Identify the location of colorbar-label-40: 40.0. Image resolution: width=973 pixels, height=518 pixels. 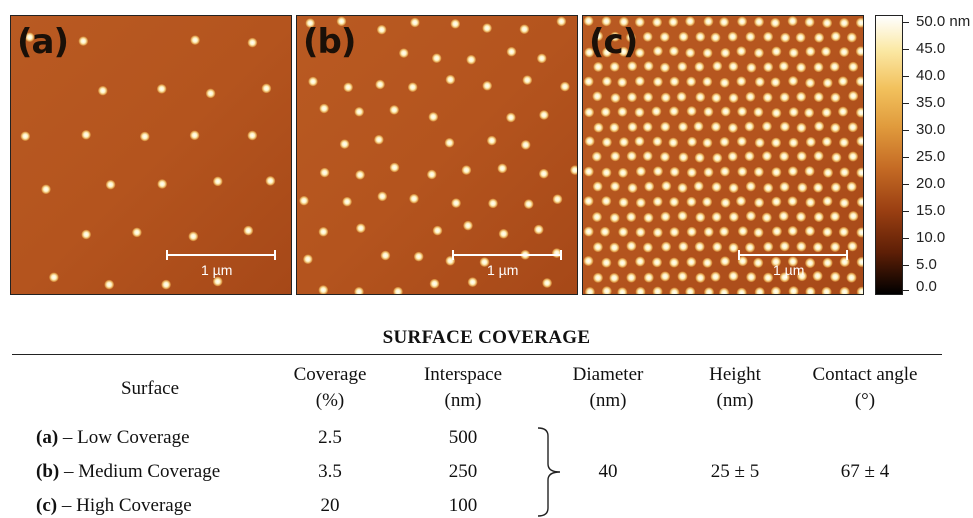
(930, 75).